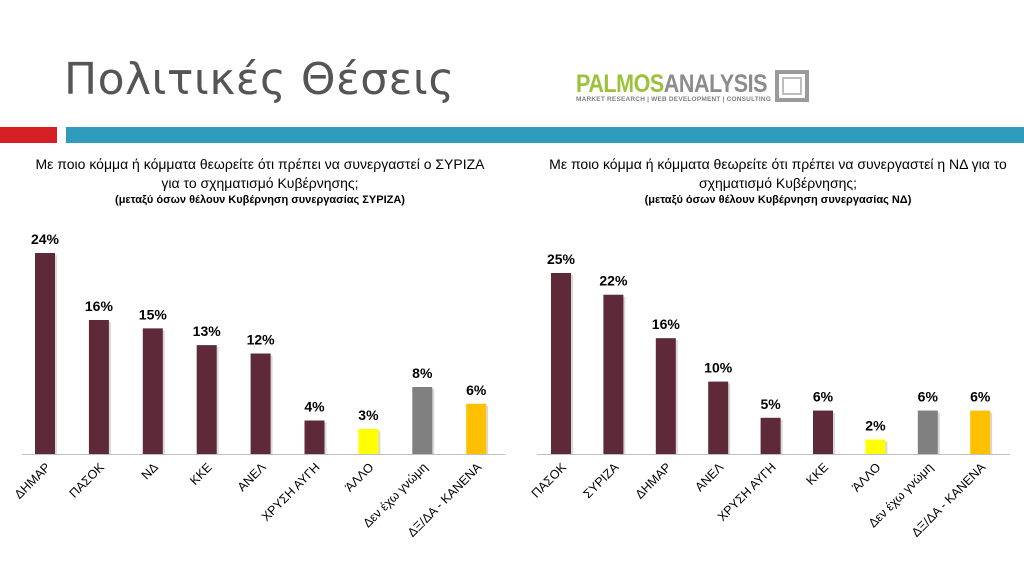 This screenshot has height=576, width=1024. What do you see at coordinates (715, 84) in the screenshot?
I see `logo-part2: ANALYSIS` at bounding box center [715, 84].